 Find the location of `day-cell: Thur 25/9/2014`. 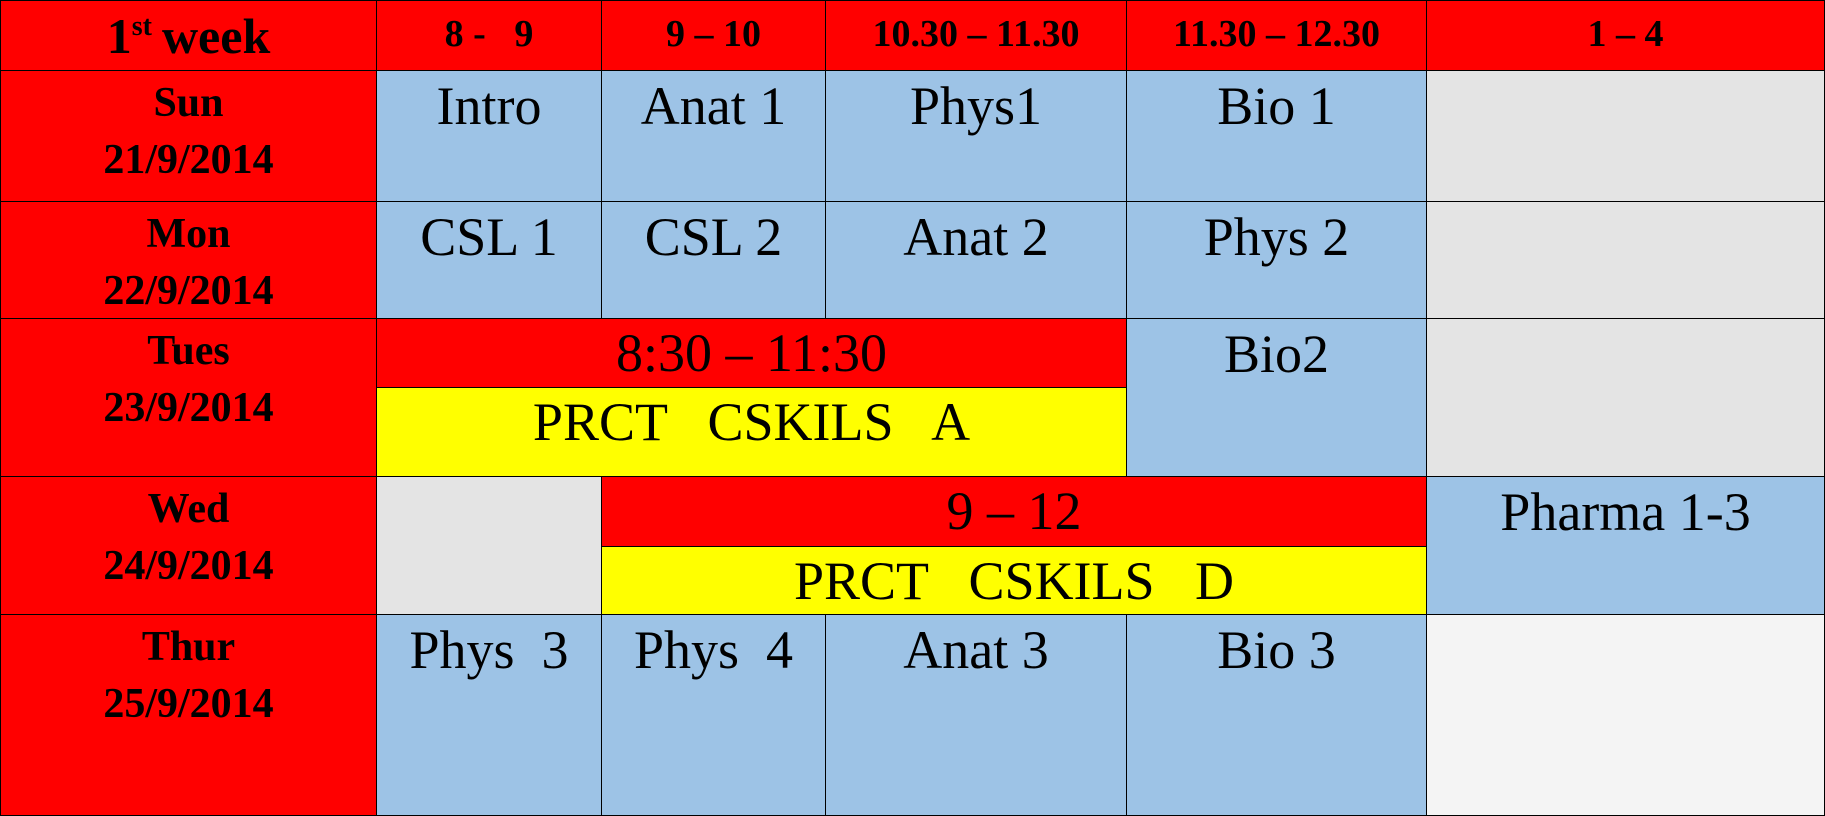

day-cell: Thur 25/9/2014 is located at coordinates (188, 715).